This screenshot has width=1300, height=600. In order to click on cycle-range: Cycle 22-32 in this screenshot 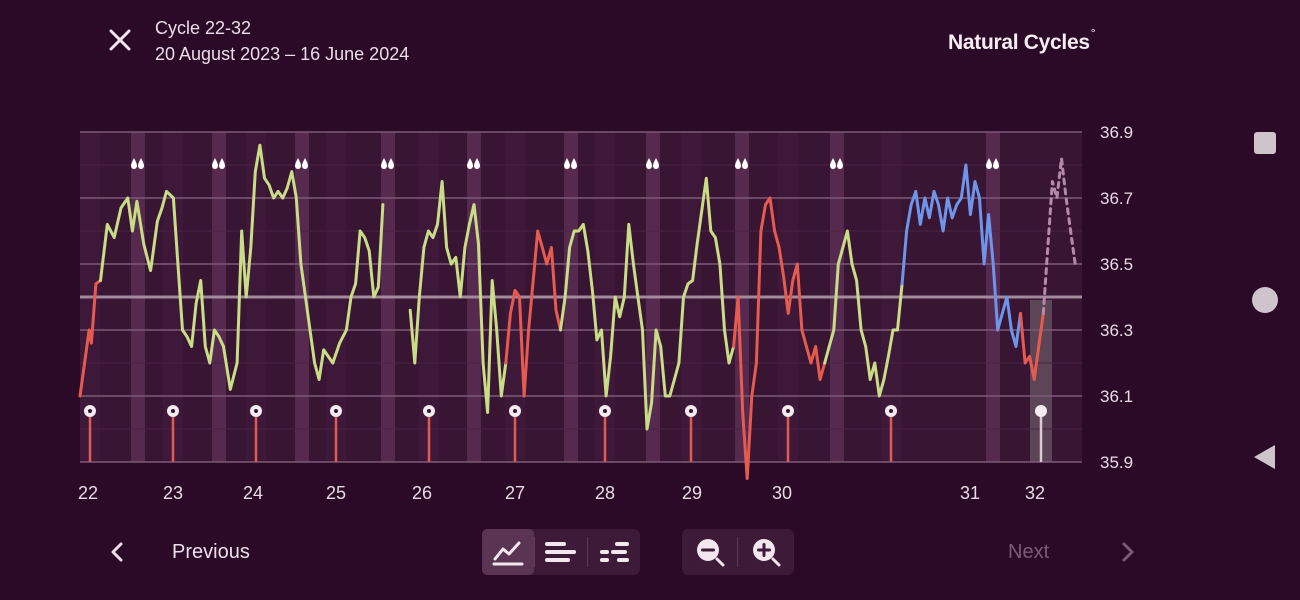, I will do `click(203, 28)`.